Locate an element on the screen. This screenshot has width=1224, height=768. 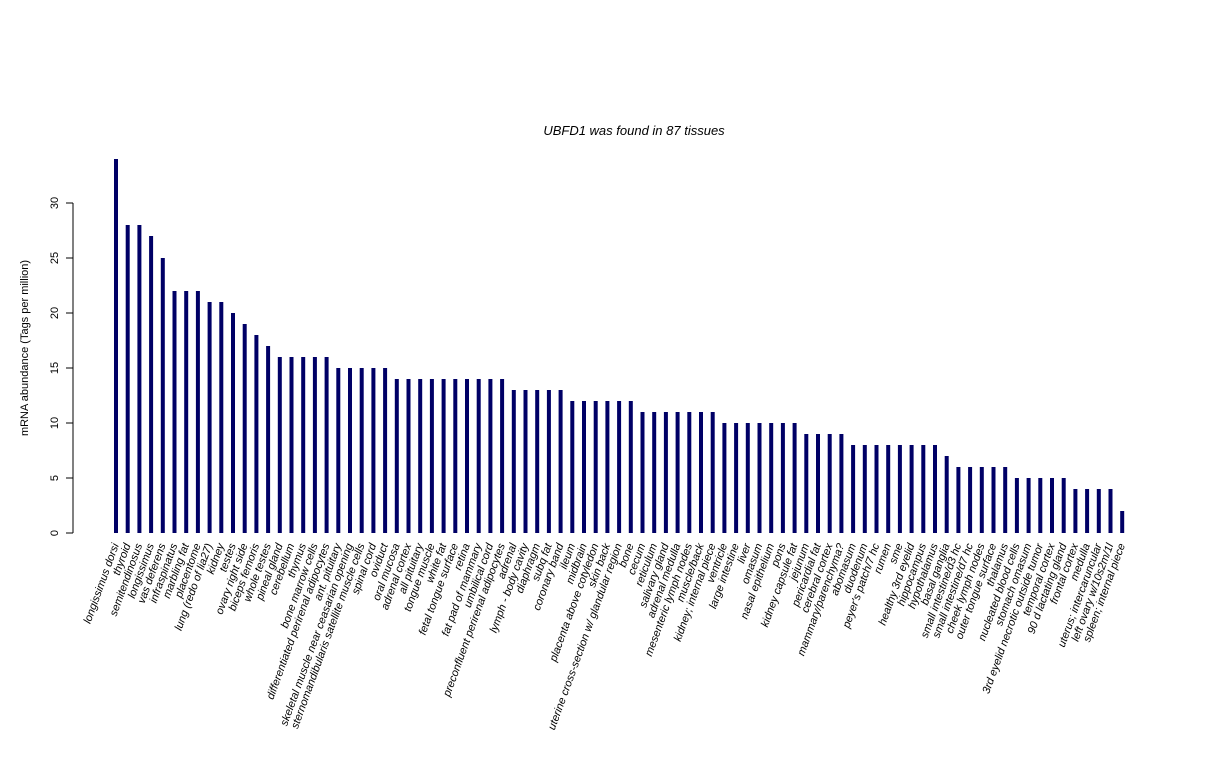
chart-title: UBFD1 was found in 87 tissues is located at coordinates (634, 130).